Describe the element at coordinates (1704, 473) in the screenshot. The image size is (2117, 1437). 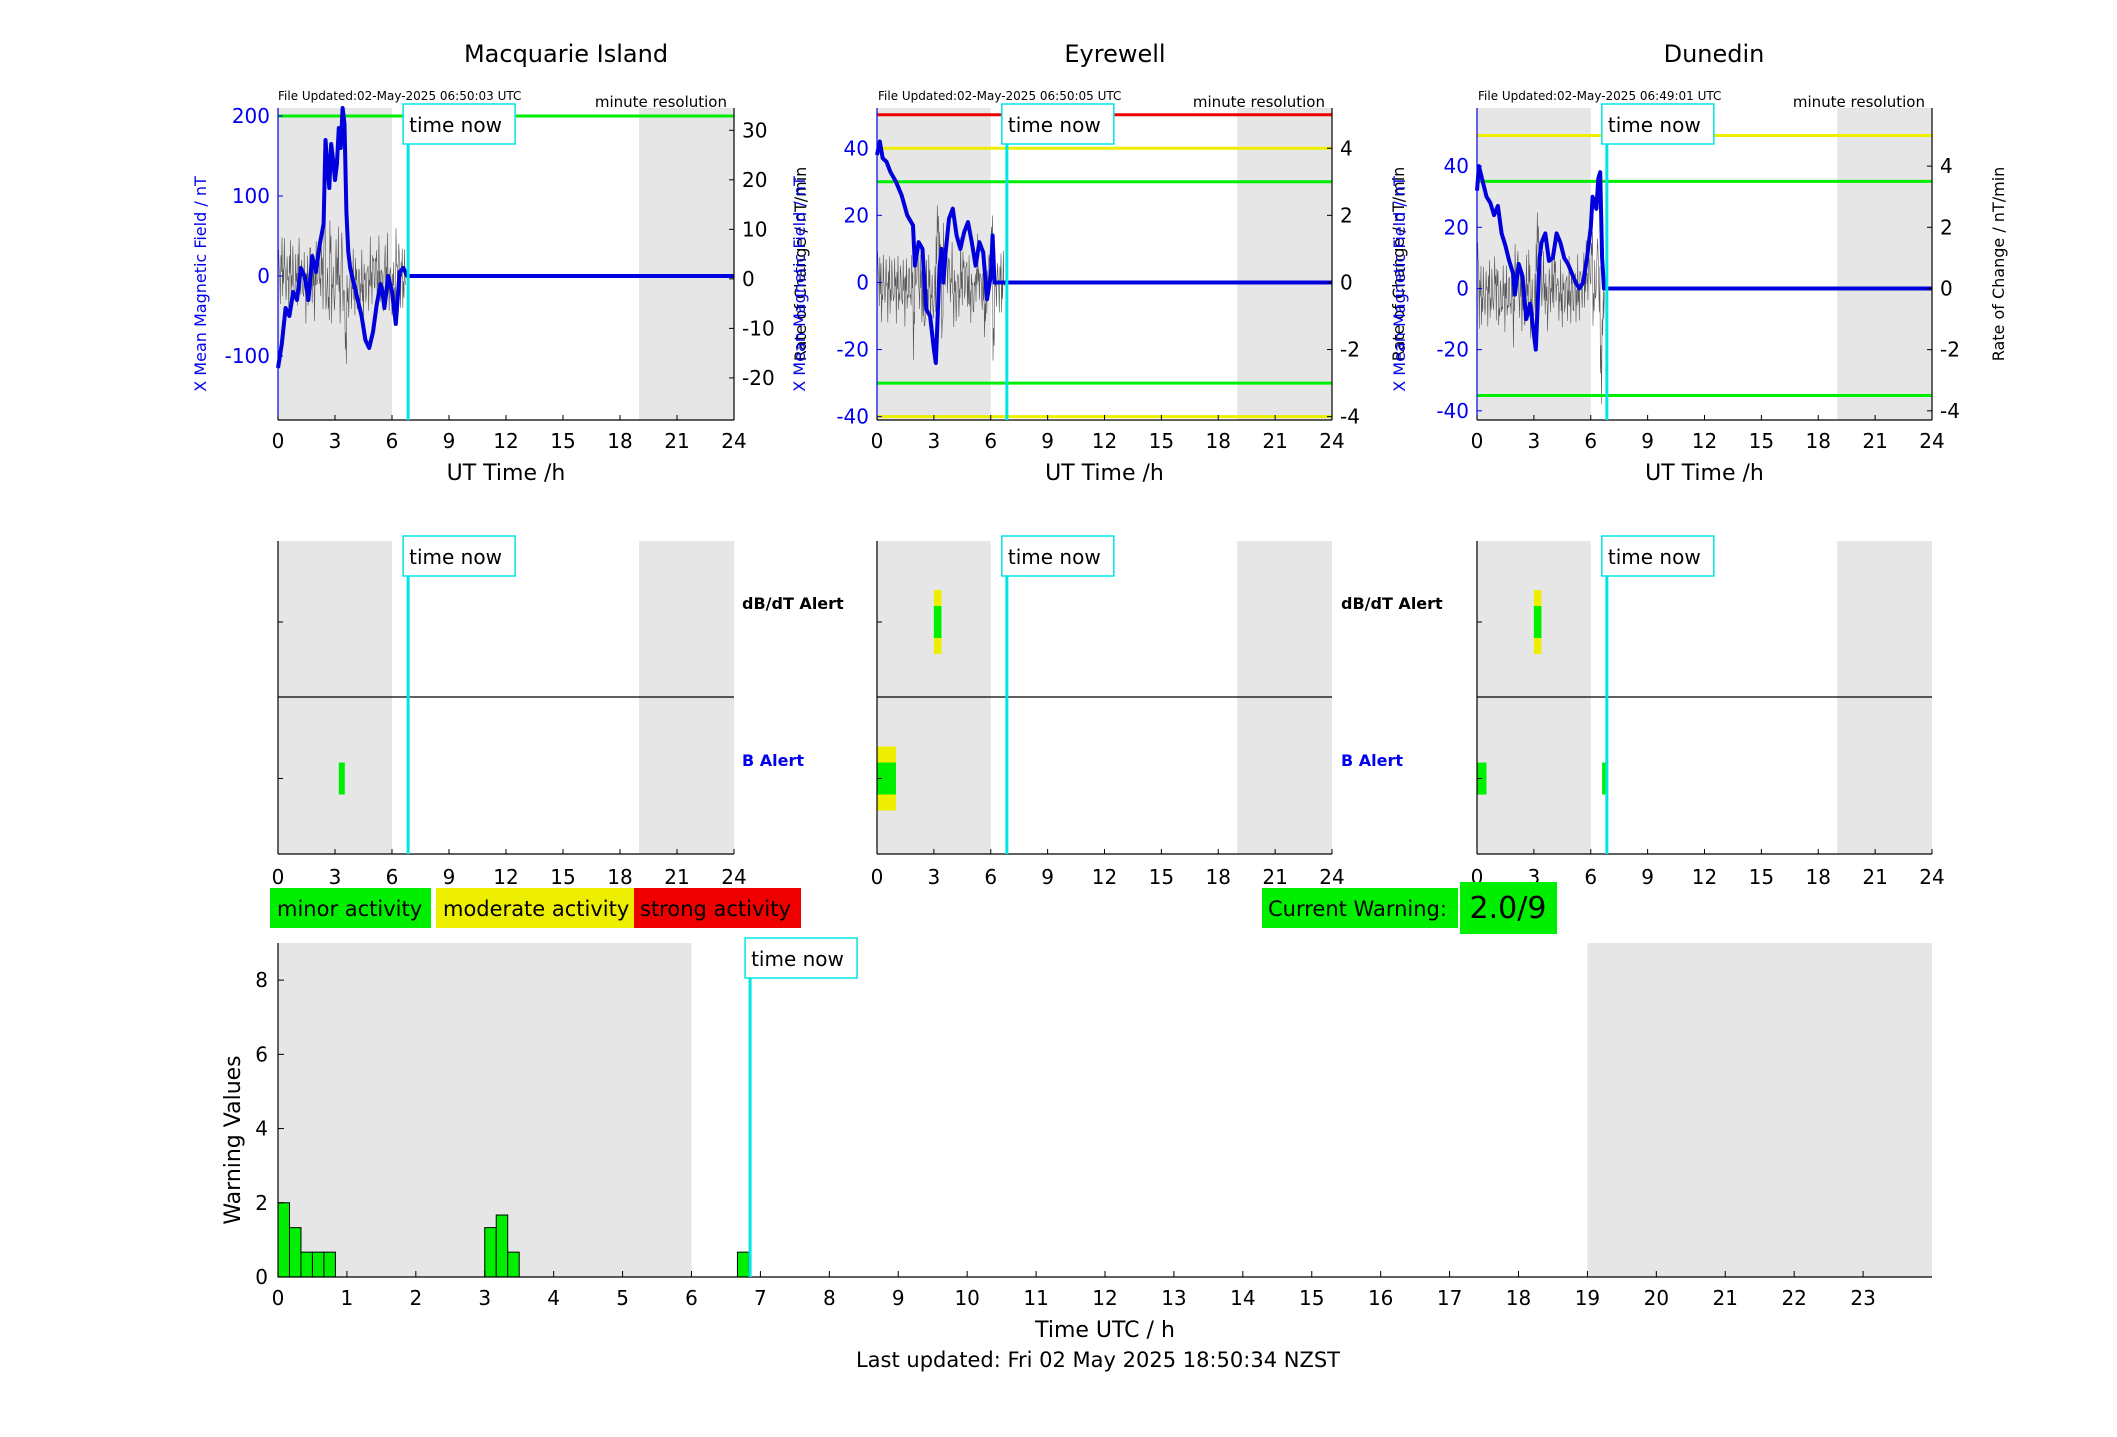
I see `field-dunedin-xlabel: UT Time /h` at that location.